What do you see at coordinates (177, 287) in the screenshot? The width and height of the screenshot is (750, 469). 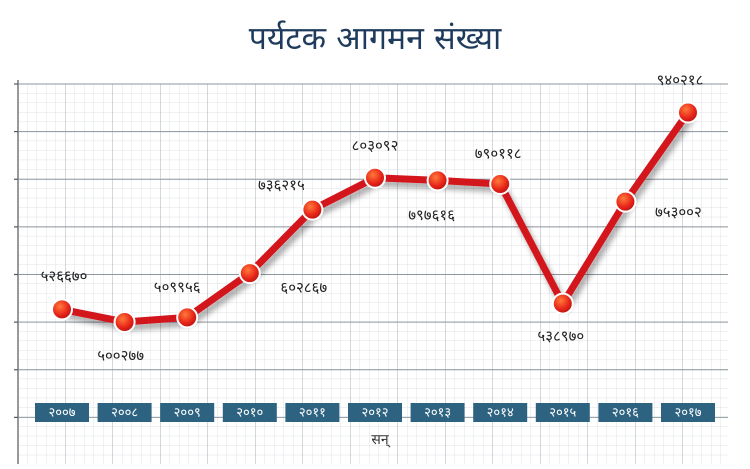 I see `data-label: ५०९९५६` at bounding box center [177, 287].